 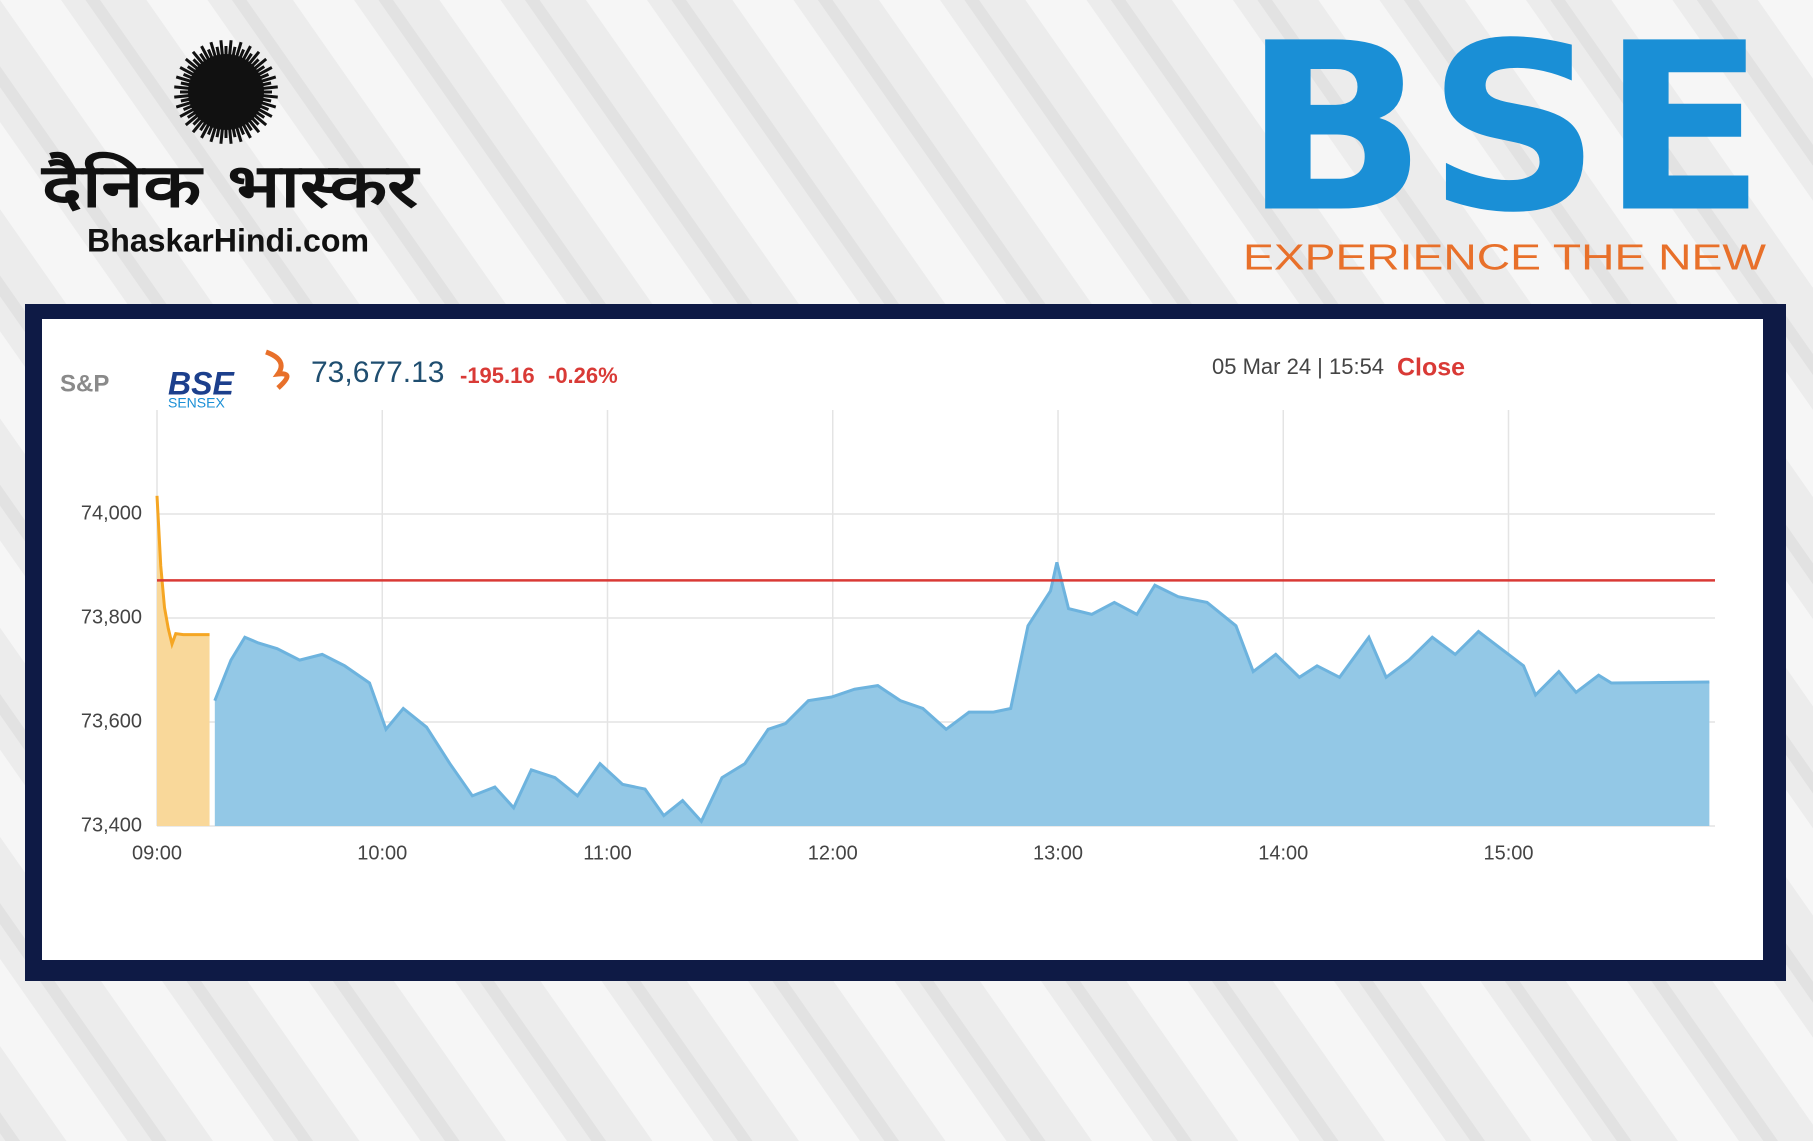 I want to click on x-tick-label: 14:00, so click(x=1283, y=853).